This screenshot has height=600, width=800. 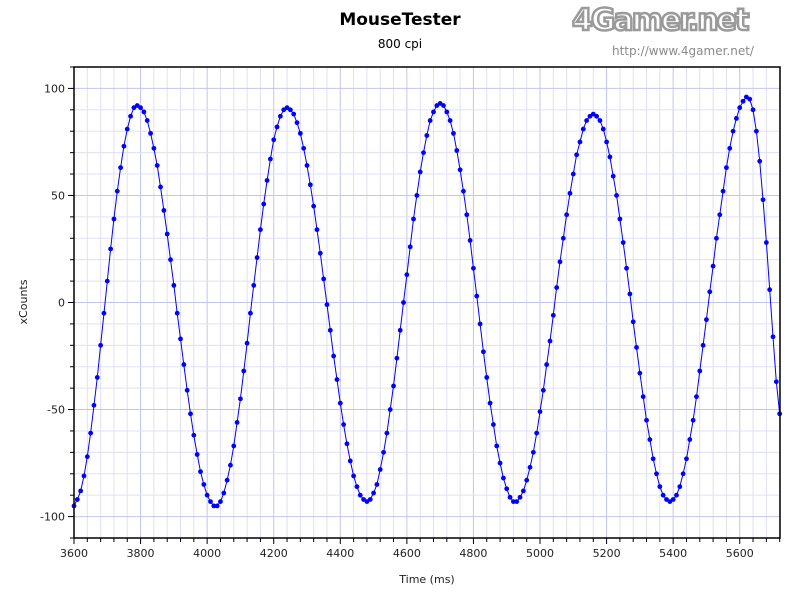 What do you see at coordinates (661, 20) in the screenshot?
I see `watermark-logo: 4Gamer.net` at bounding box center [661, 20].